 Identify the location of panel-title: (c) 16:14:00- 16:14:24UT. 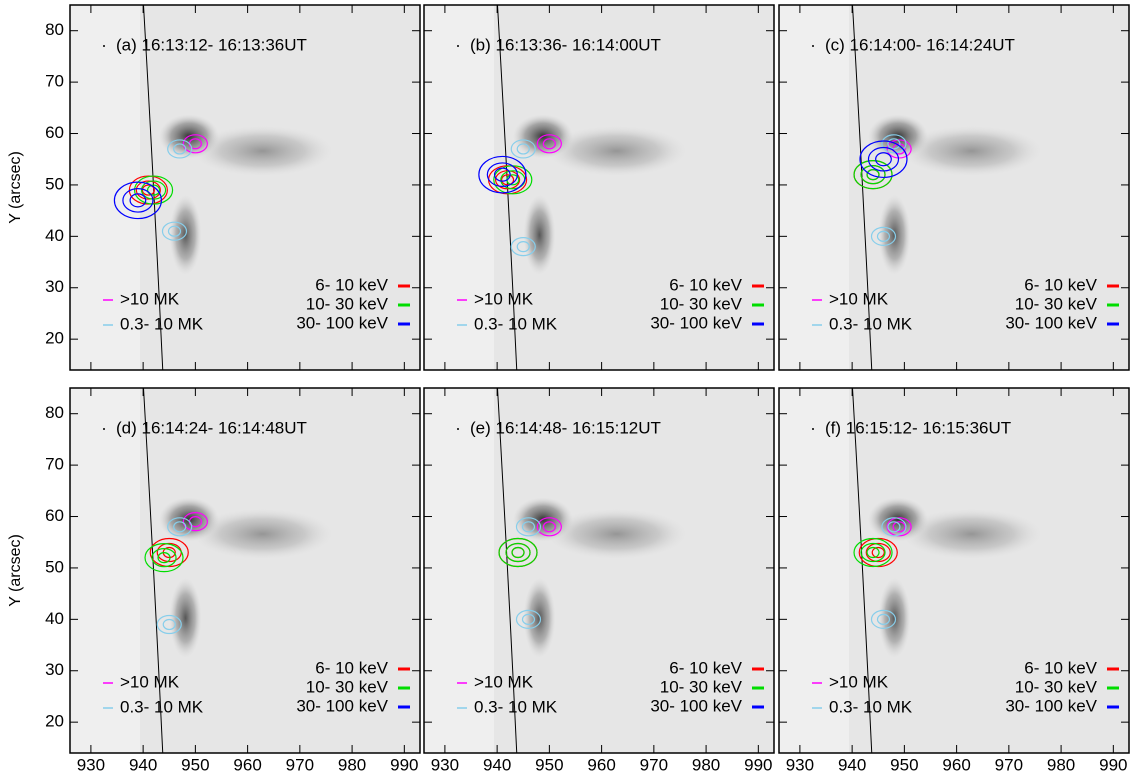
(920, 44).